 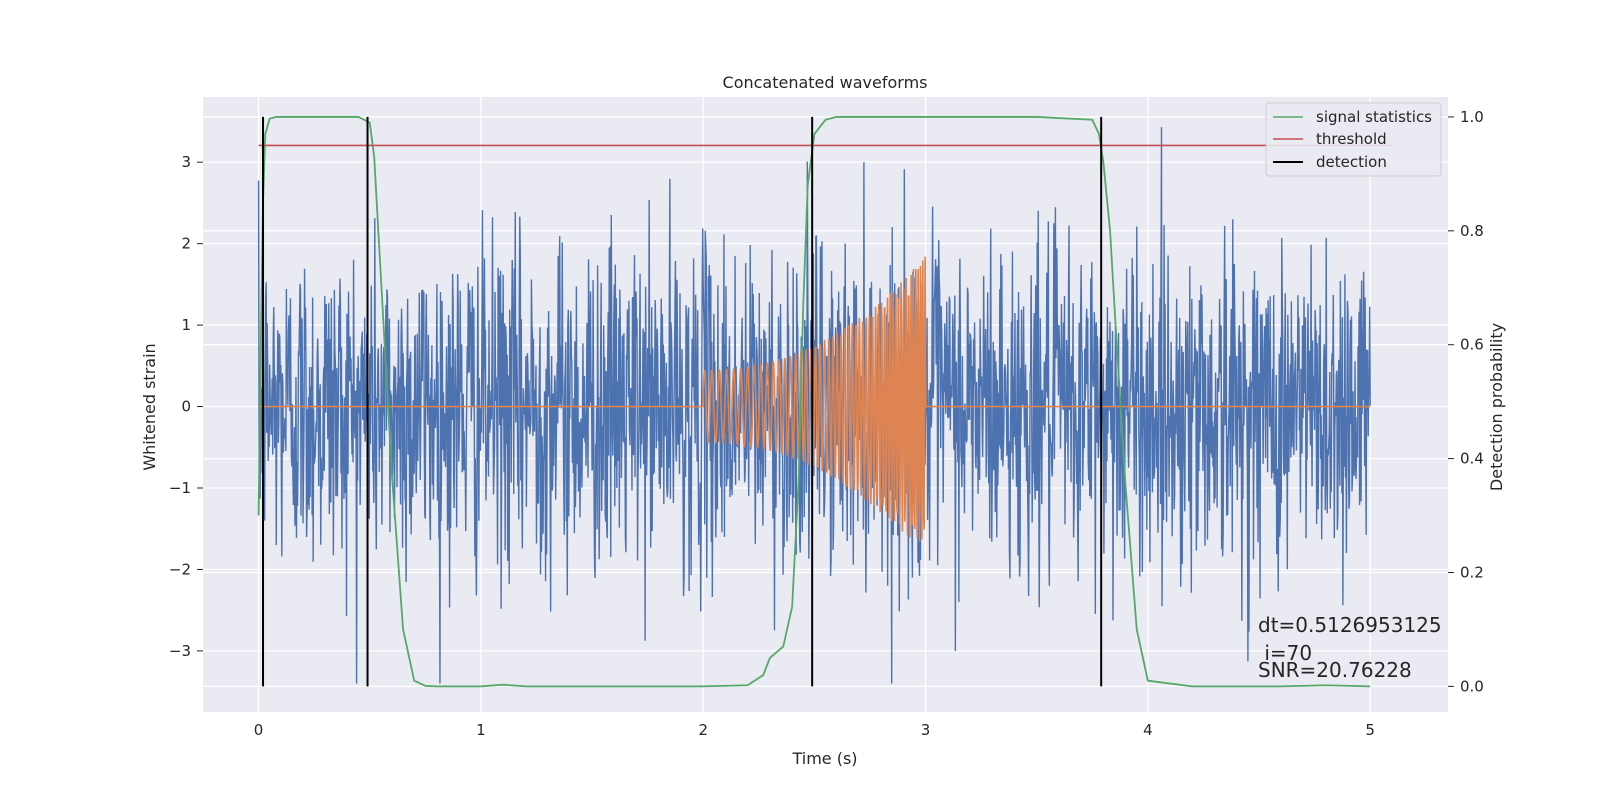 What do you see at coordinates (1148, 730) in the screenshot?
I see `x-tick-label: 4` at bounding box center [1148, 730].